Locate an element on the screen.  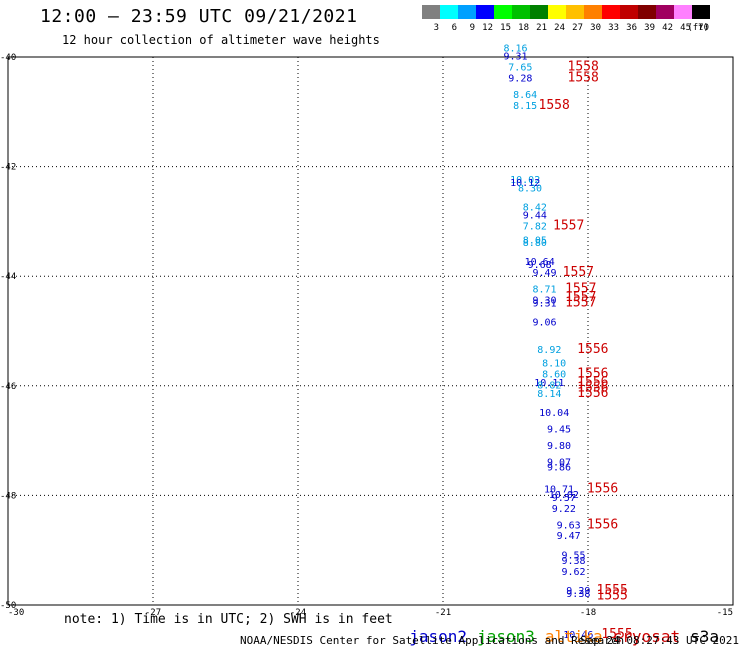
legend-altika: altika is located at coordinates (573, 636).